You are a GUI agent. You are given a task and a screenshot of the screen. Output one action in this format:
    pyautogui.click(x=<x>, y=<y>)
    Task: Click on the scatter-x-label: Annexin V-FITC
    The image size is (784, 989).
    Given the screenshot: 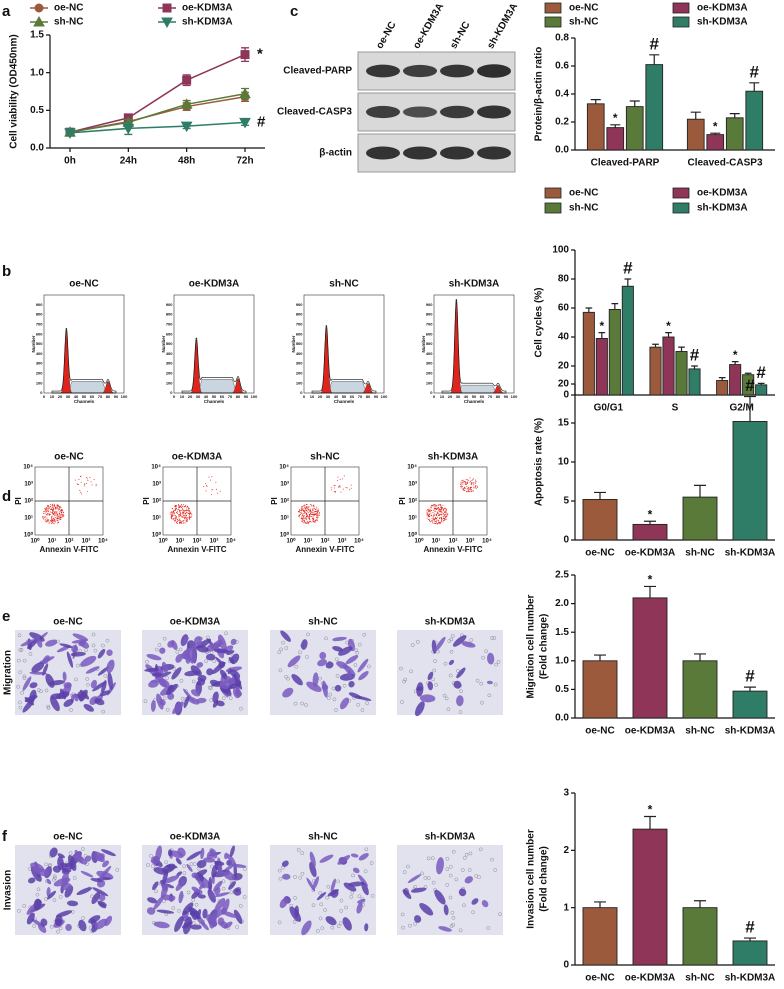 What is the action you would take?
    pyautogui.click(x=452, y=549)
    